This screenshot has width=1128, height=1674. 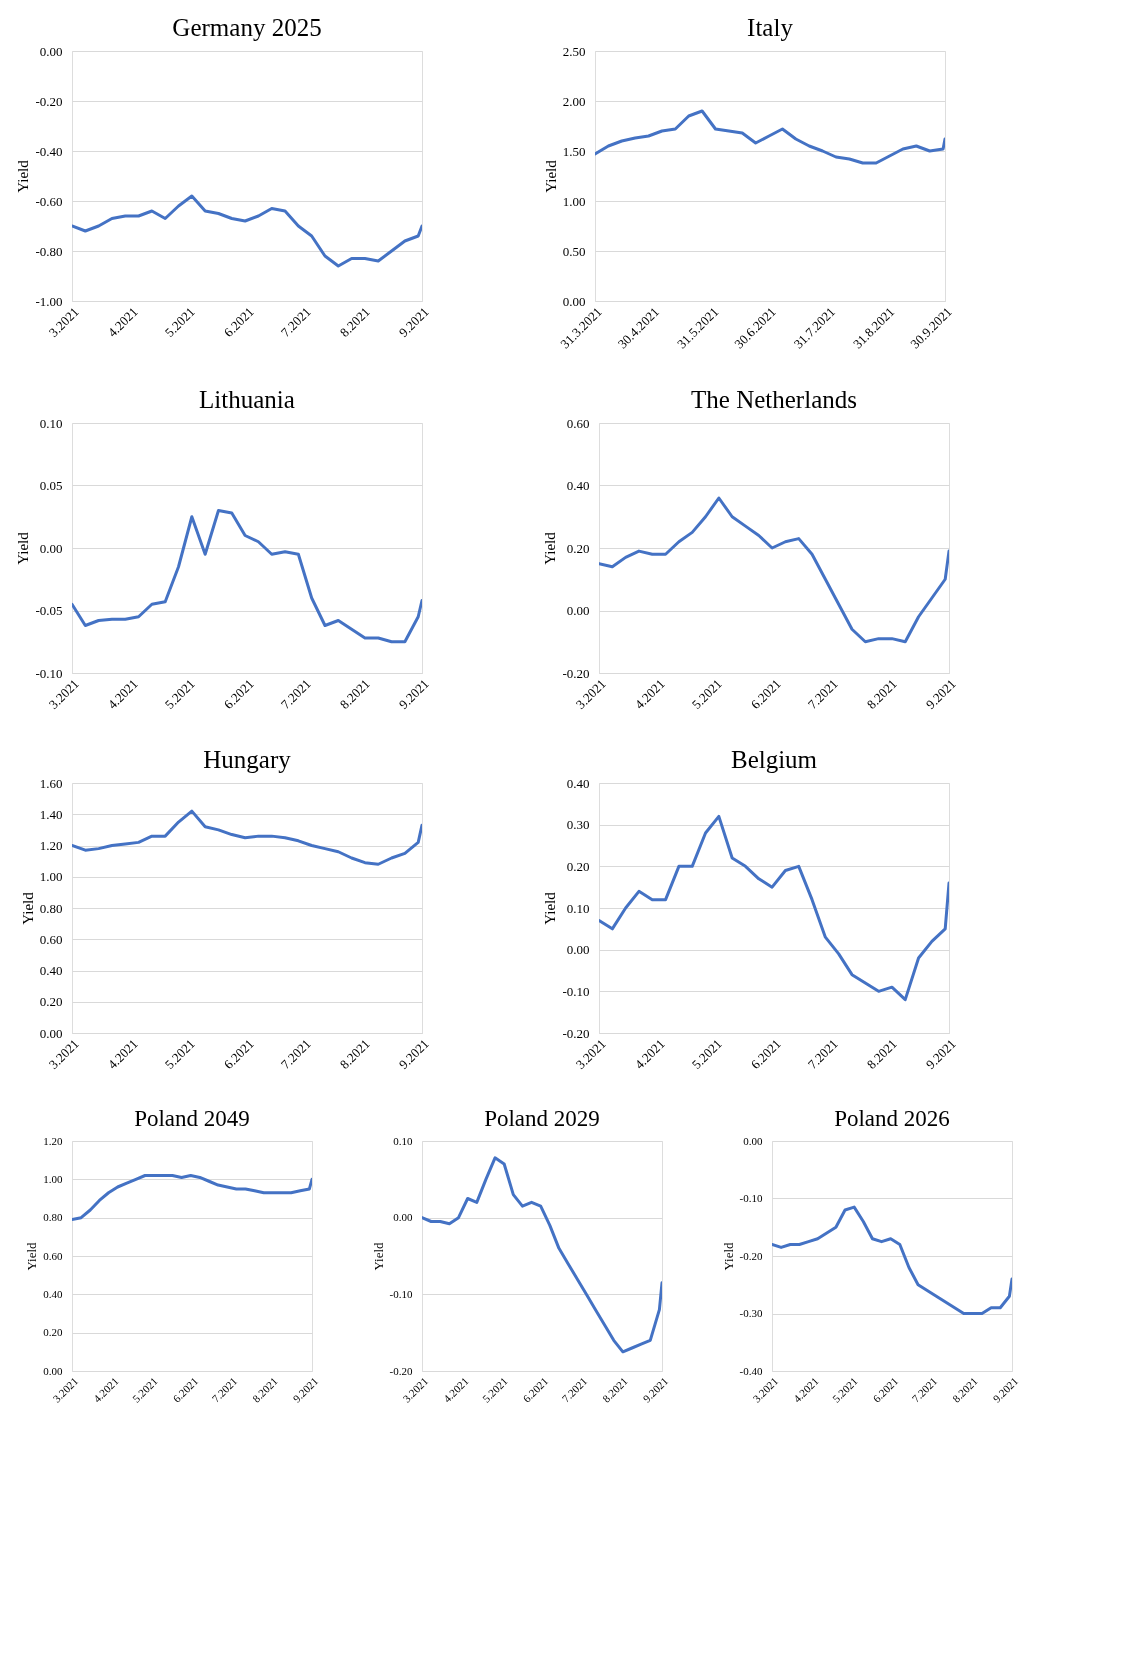 I want to click on chart-title: Germany 2025, so click(x=247, y=27).